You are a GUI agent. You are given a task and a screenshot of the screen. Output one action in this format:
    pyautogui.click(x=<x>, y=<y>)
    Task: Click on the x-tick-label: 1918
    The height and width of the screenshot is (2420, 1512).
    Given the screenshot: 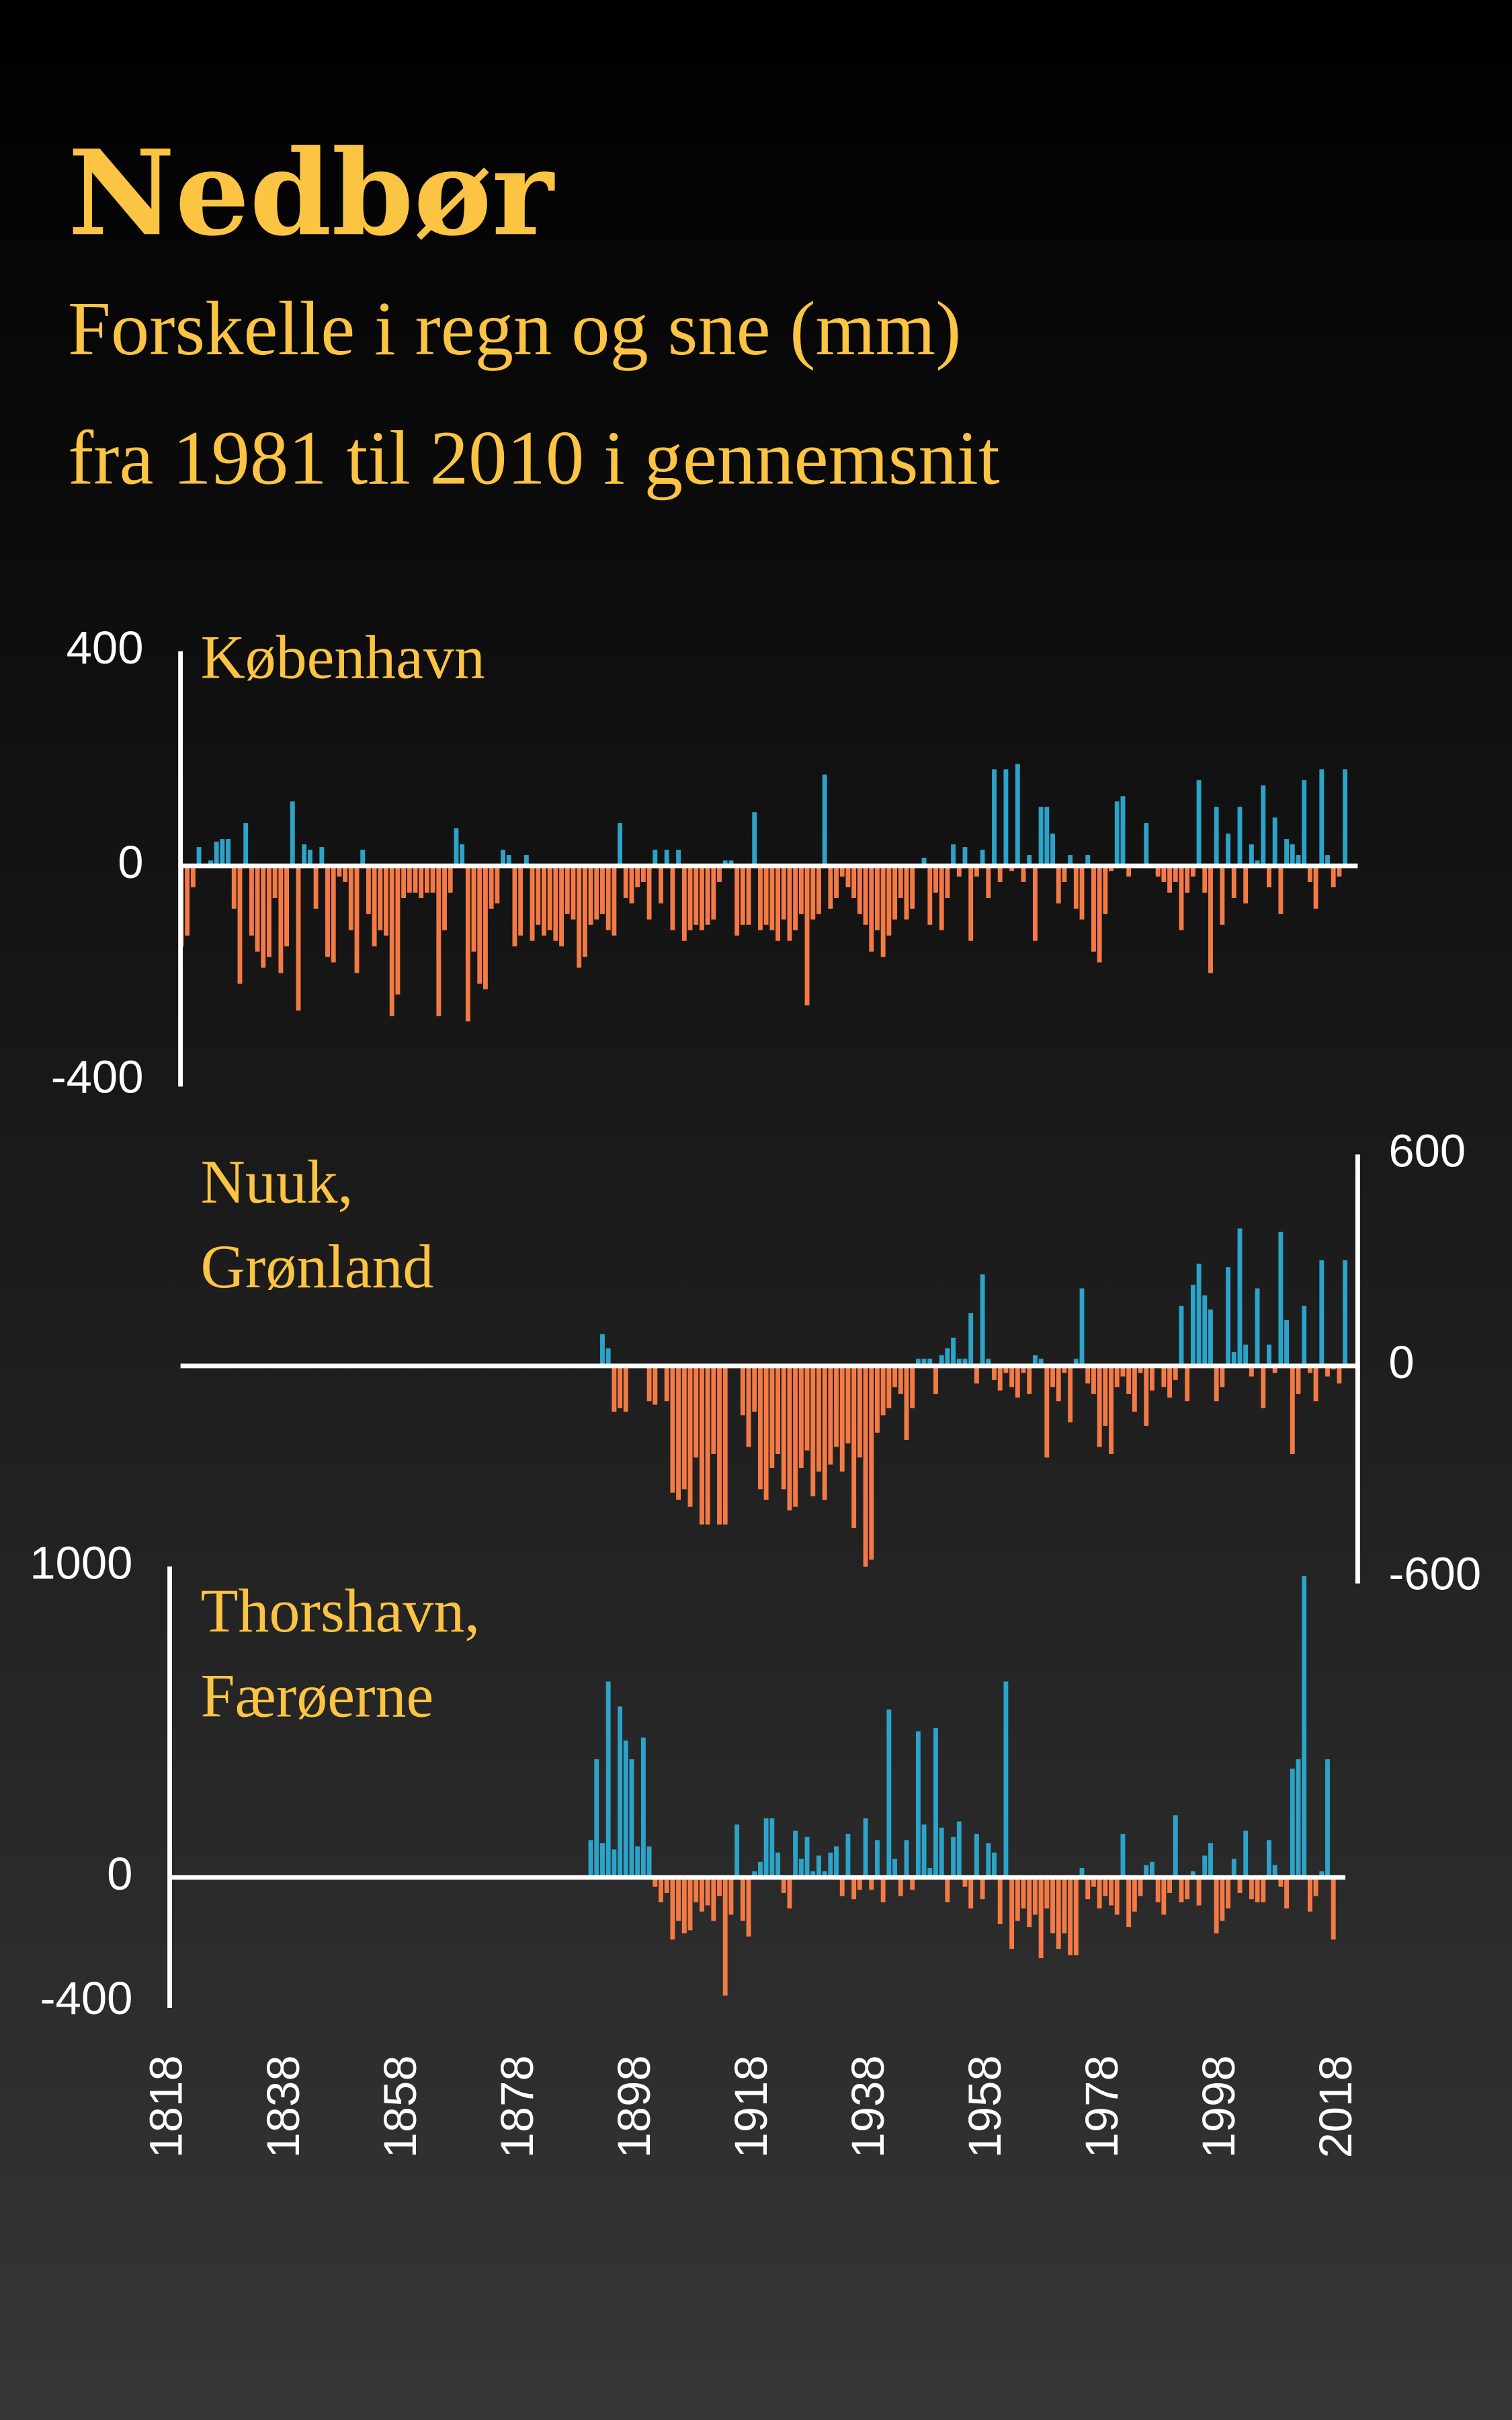 What is the action you would take?
    pyautogui.click(x=751, y=2106)
    